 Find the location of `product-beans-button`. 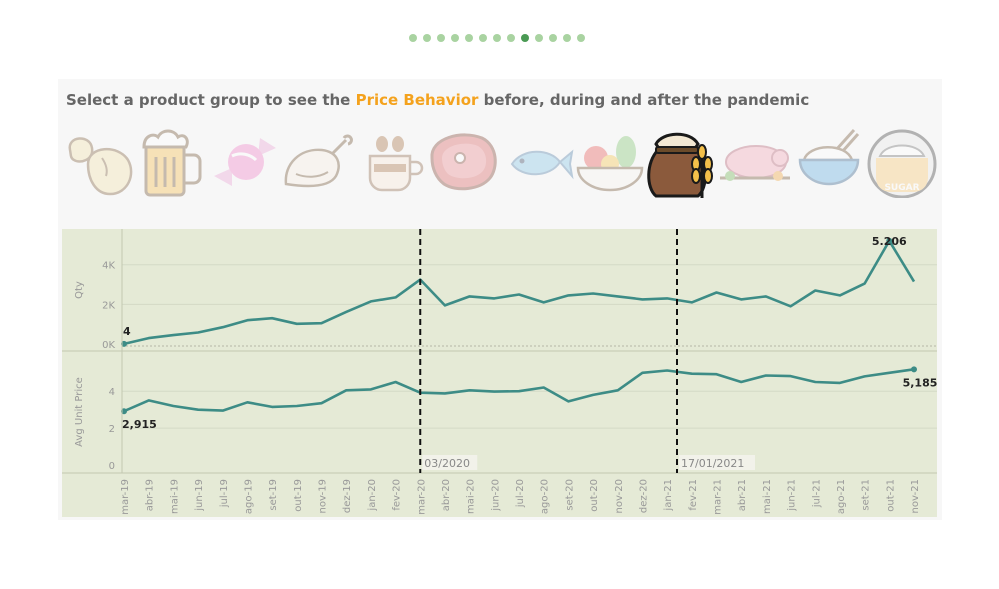

product-beans-button is located at coordinates (99, 163).